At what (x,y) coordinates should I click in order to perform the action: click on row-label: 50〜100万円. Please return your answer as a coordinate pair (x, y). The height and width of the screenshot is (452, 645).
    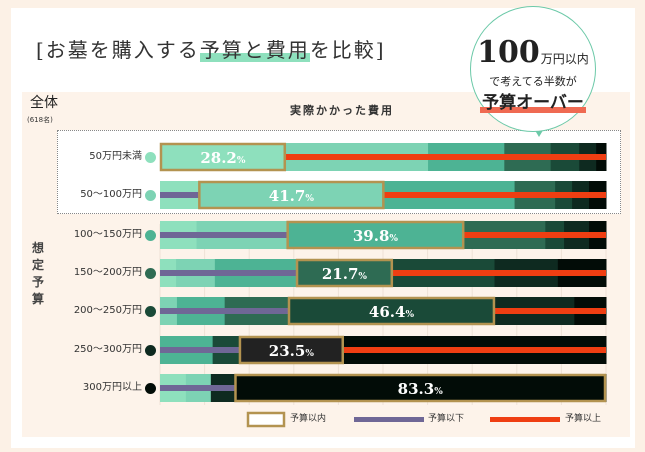
    Looking at the image, I should click on (111, 194).